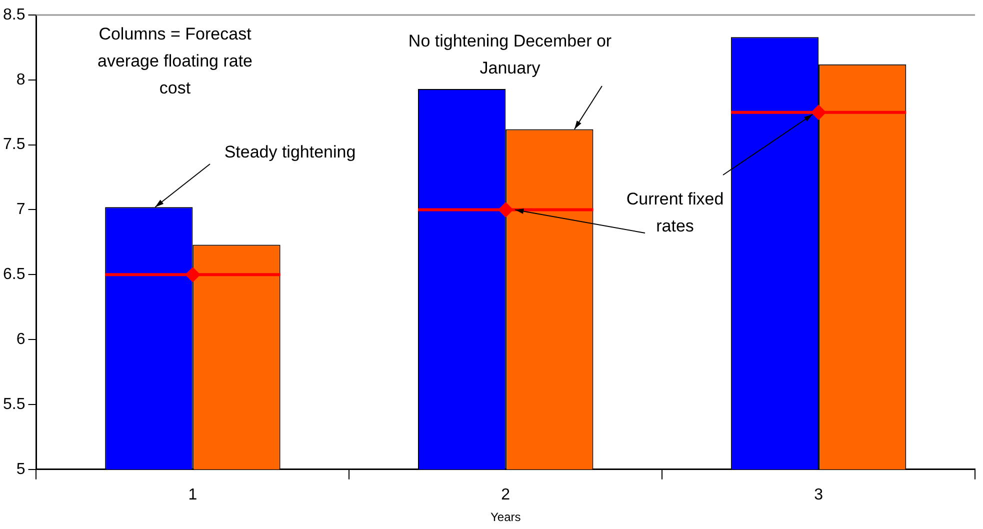  Describe the element at coordinates (505, 517) in the screenshot. I see `x-axis-title: Years` at that location.